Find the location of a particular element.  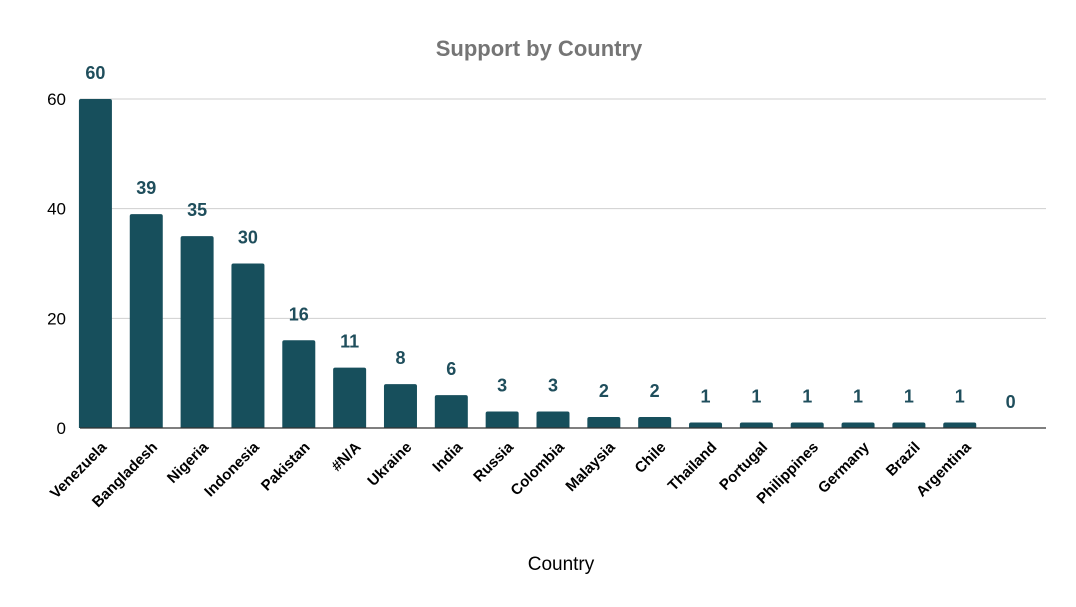

x-axis-label: Country is located at coordinates (561, 564).